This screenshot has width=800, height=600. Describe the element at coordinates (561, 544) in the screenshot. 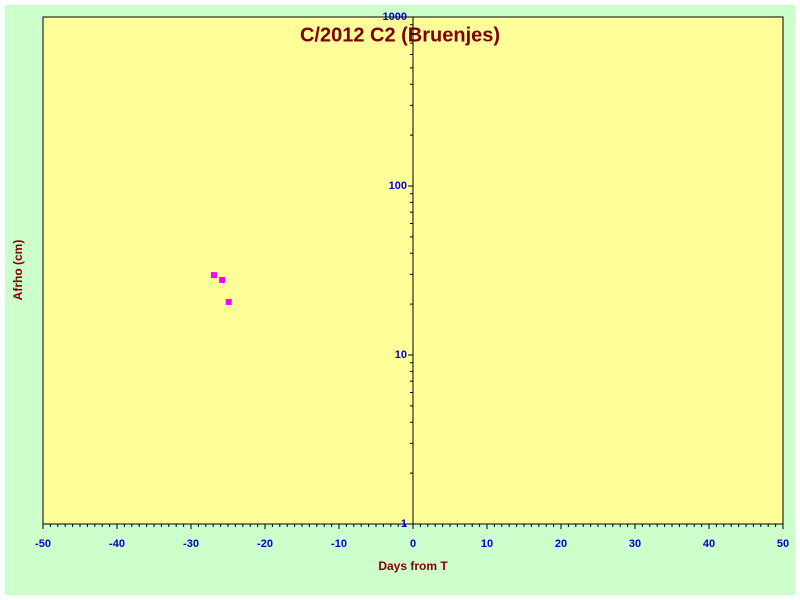

I see `x-tick-label: 20` at that location.